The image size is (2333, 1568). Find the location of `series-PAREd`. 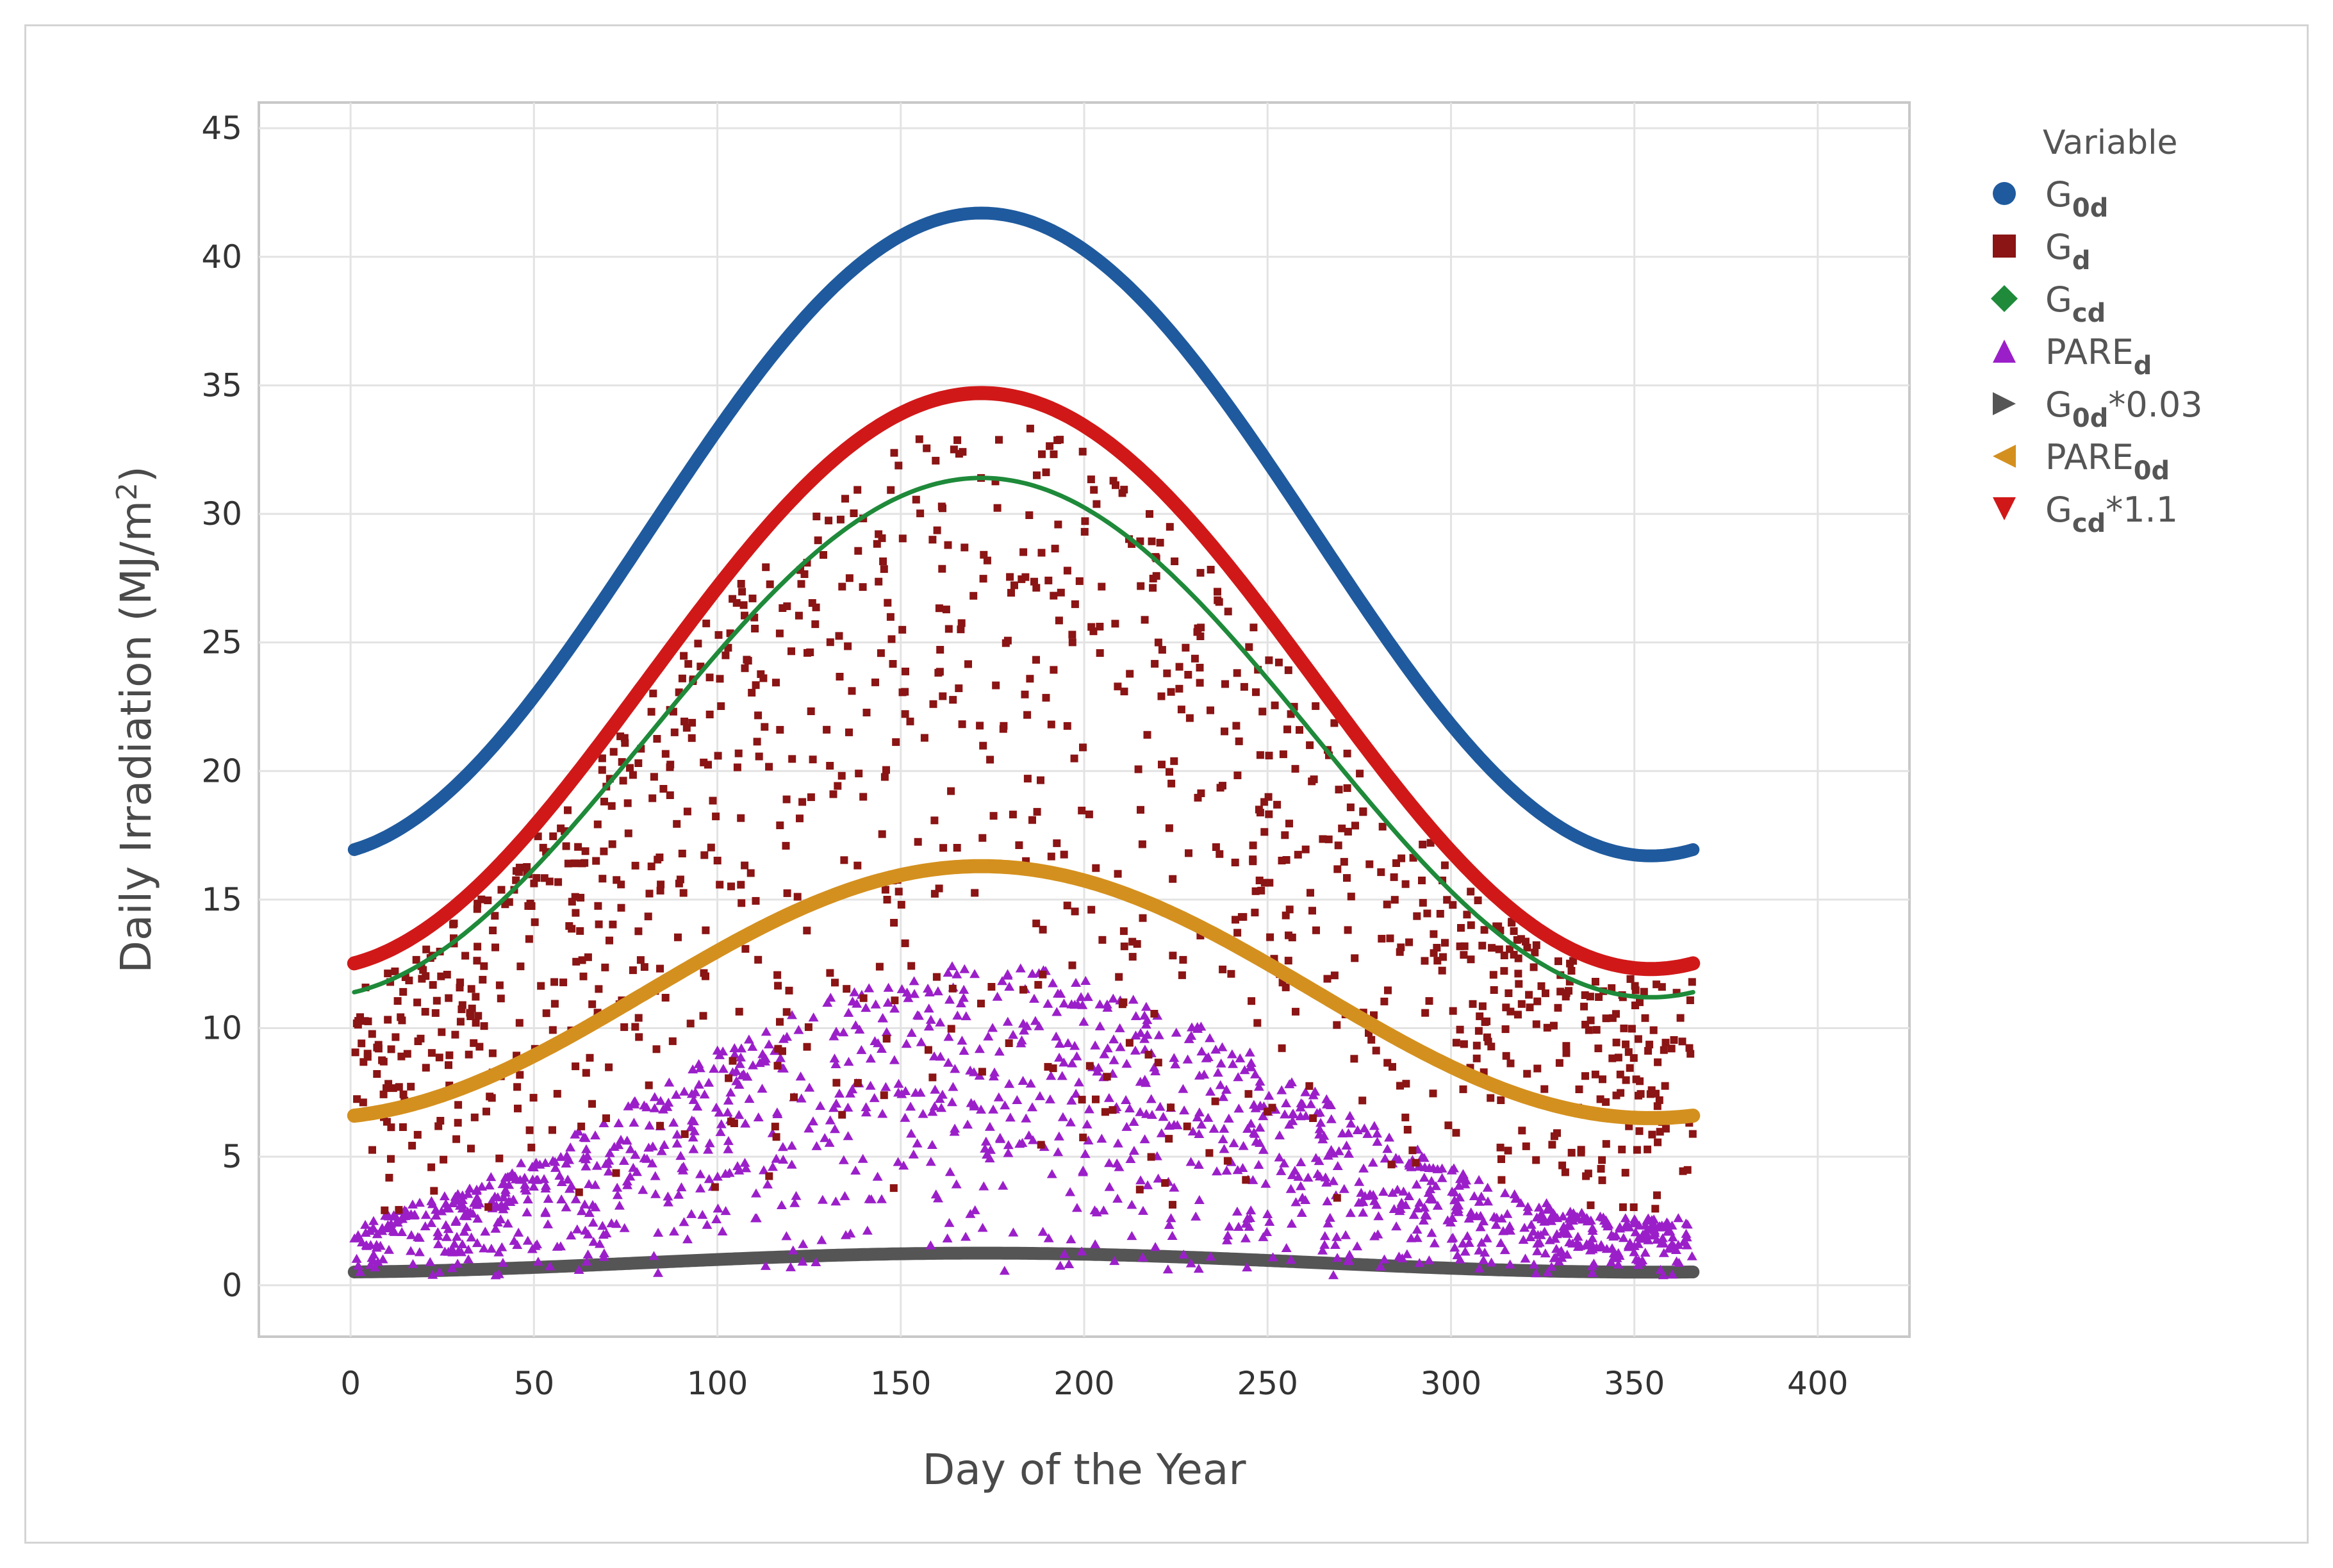

series-PAREd is located at coordinates (1023, 1120).